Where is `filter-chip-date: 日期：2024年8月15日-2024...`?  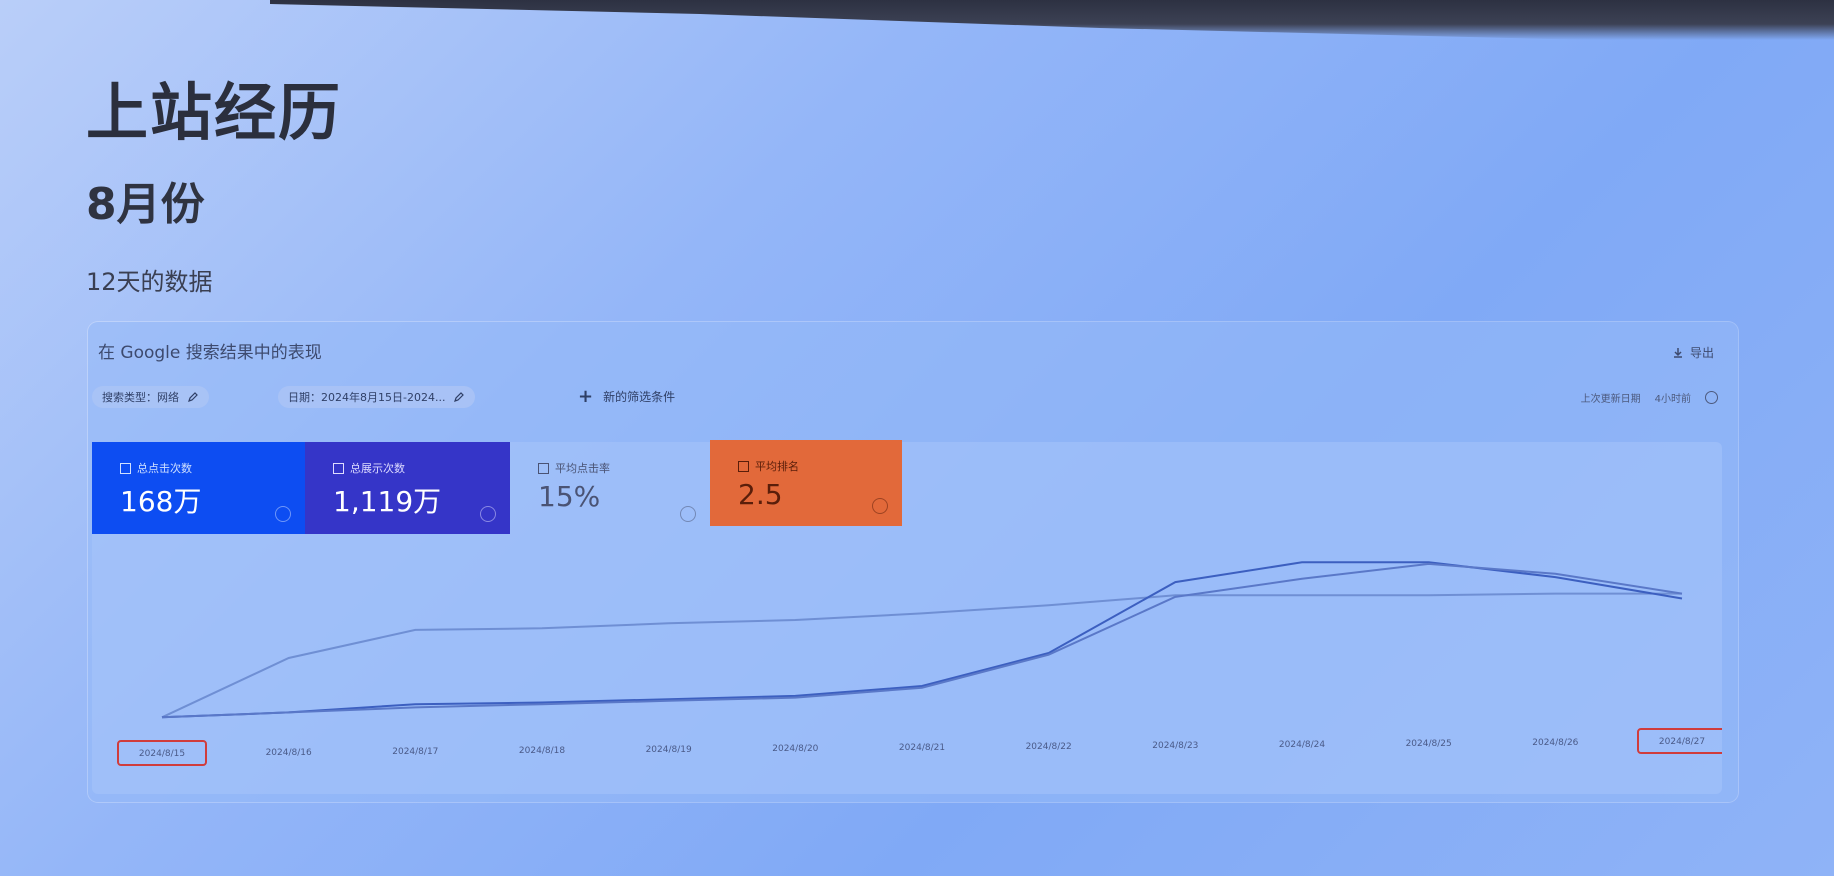
filter-chip-date: 日期：2024年8月15日-2024... is located at coordinates (377, 397).